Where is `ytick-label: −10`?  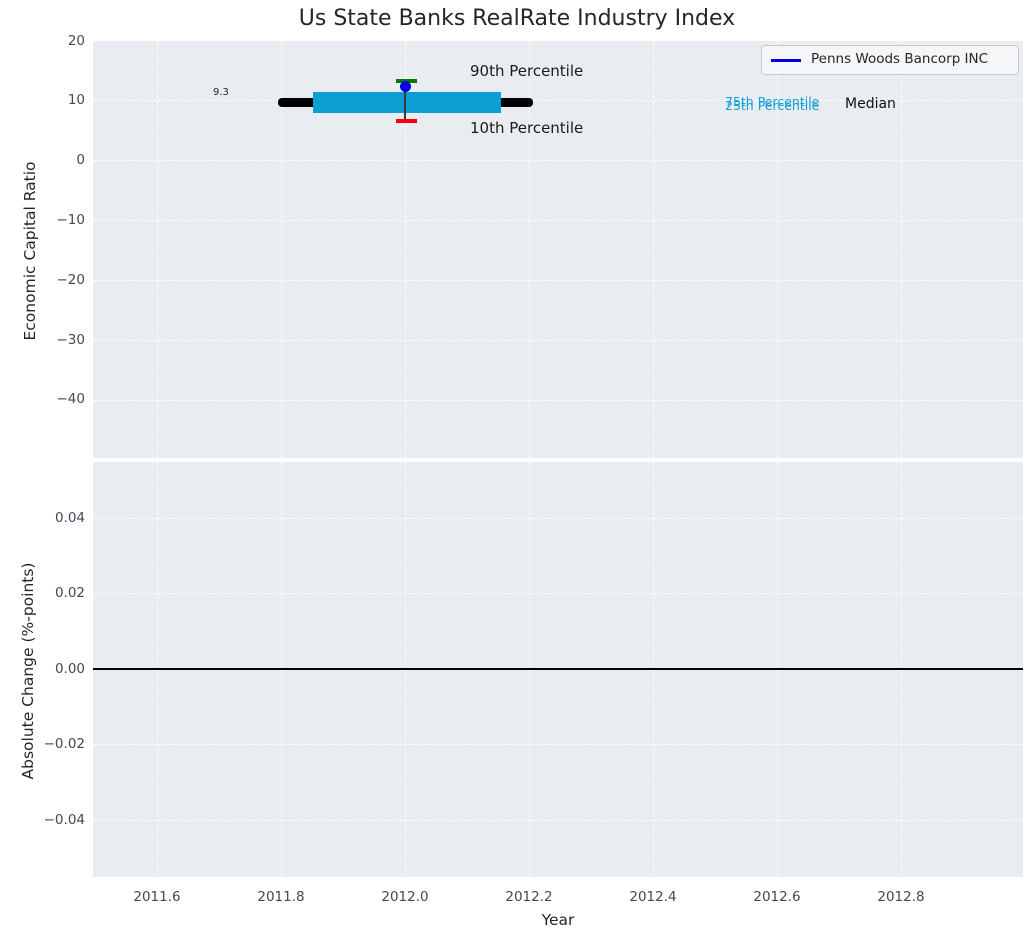
ytick-label: −10 is located at coordinates (71, 220).